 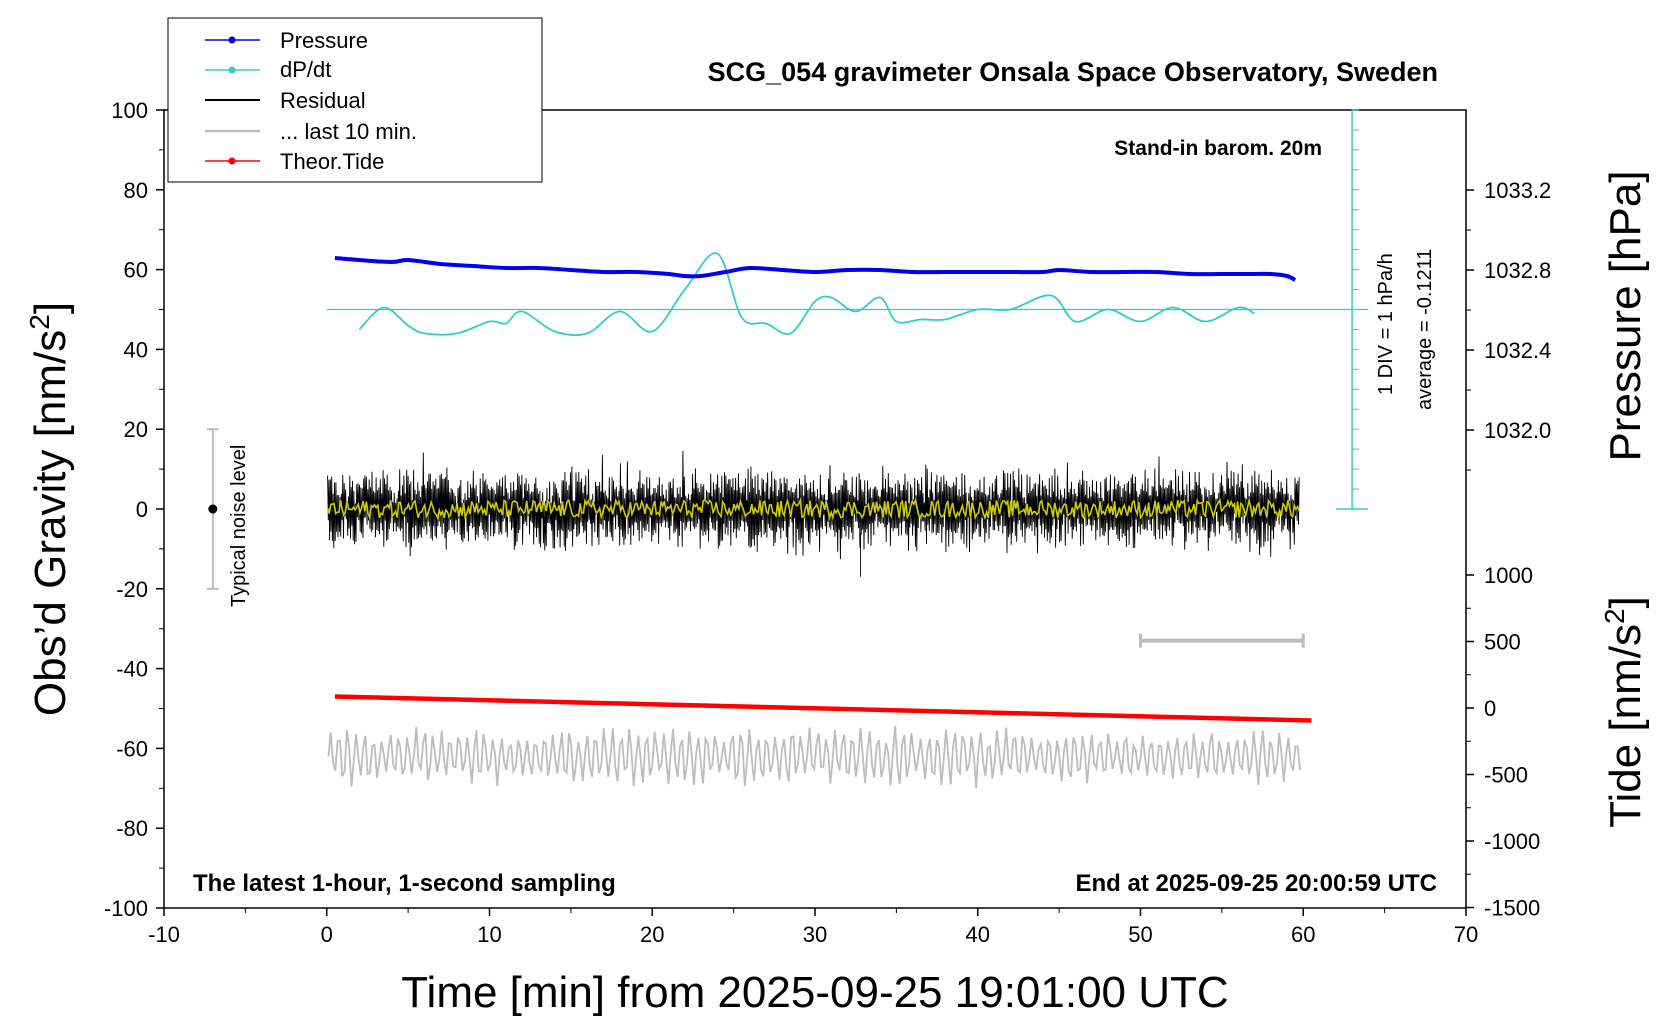 I want to click on legend-residual-label: Residual, so click(x=323, y=100).